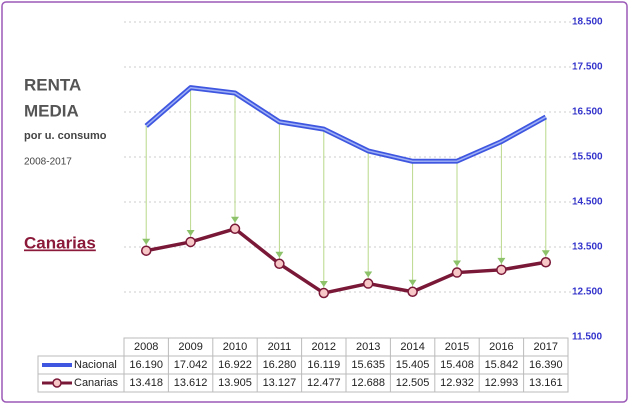 The image size is (630, 405). Describe the element at coordinates (346, 261) in the screenshot. I see `line-series` at that location.